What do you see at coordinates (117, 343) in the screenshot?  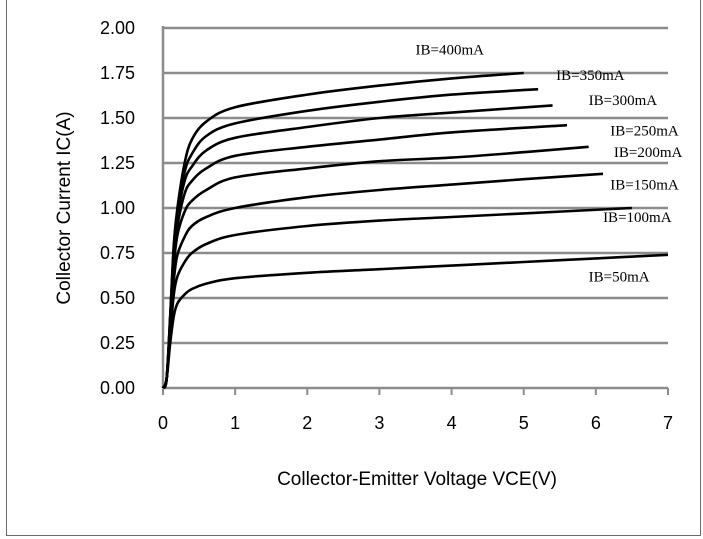 I see `y-tick-label: 0.25` at bounding box center [117, 343].